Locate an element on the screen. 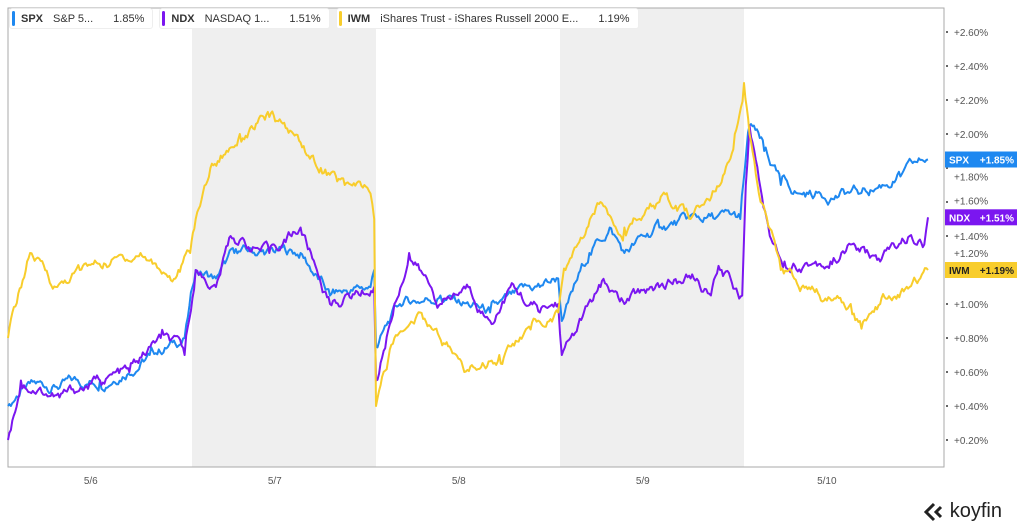  y-tick-label: +0.20% is located at coordinates (971, 441).